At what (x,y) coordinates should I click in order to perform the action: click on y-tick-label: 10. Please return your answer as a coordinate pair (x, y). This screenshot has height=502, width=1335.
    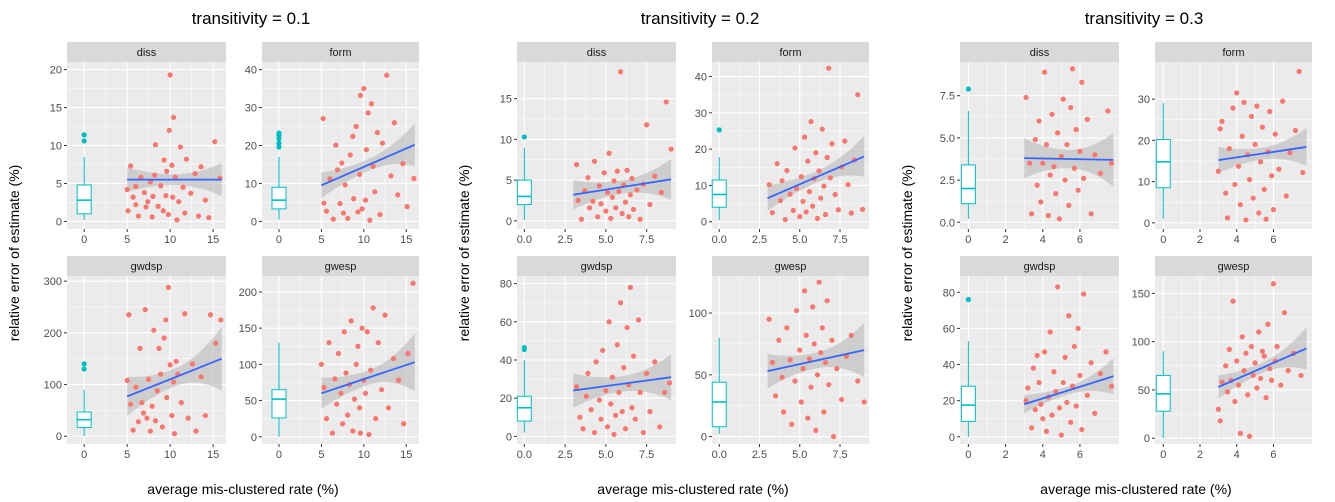
    Looking at the image, I should click on (701, 186).